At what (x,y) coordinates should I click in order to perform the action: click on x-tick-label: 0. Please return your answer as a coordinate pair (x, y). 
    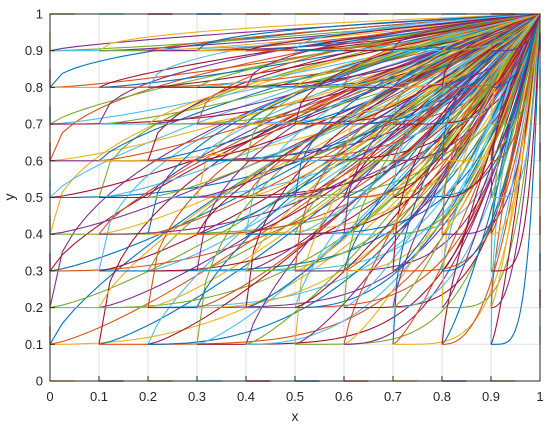
    Looking at the image, I should click on (49, 396).